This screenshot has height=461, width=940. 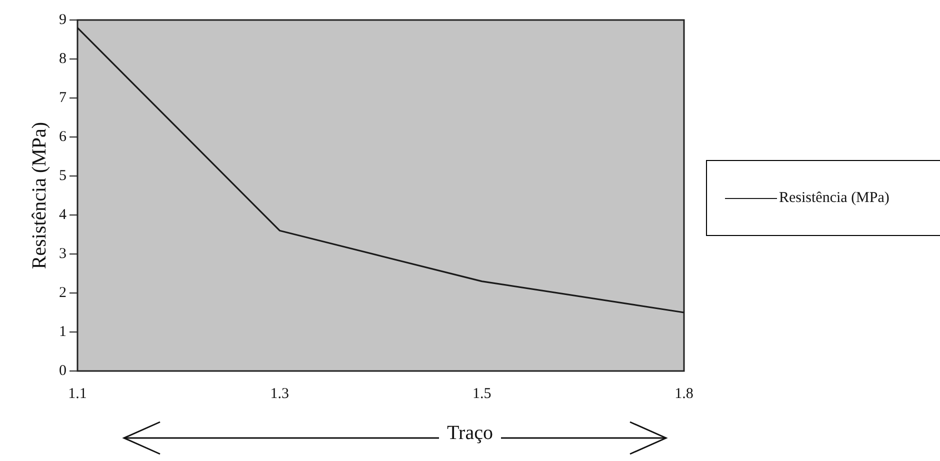 What do you see at coordinates (39, 196) in the screenshot?
I see `y-axis-title: Resistência (MPa)` at bounding box center [39, 196].